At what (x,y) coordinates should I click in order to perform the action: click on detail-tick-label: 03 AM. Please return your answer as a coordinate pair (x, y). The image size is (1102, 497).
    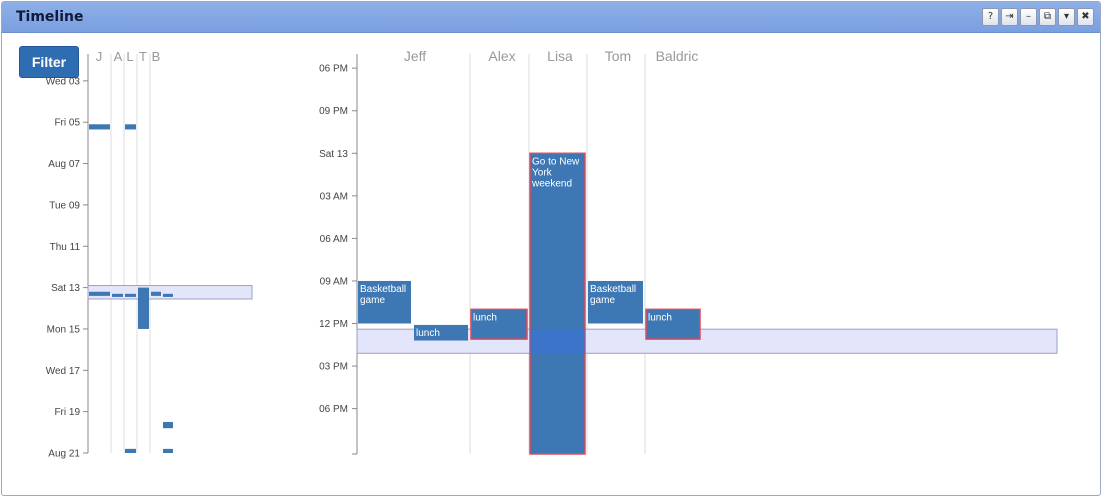
    Looking at the image, I should click on (334, 196).